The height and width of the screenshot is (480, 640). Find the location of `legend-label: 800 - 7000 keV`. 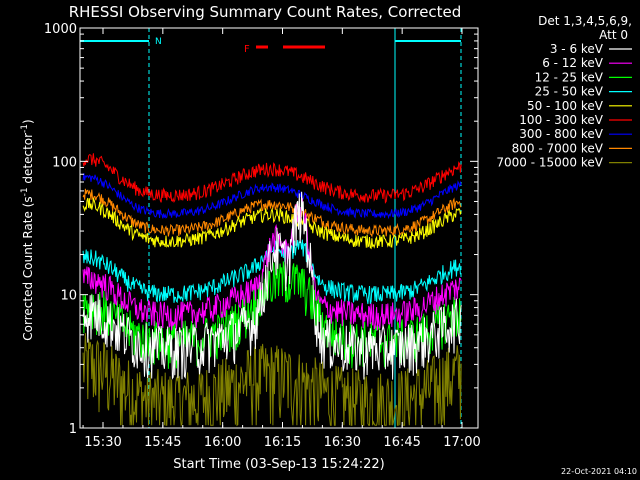

legend-label: 800 - 7000 keV is located at coordinates (558, 148).